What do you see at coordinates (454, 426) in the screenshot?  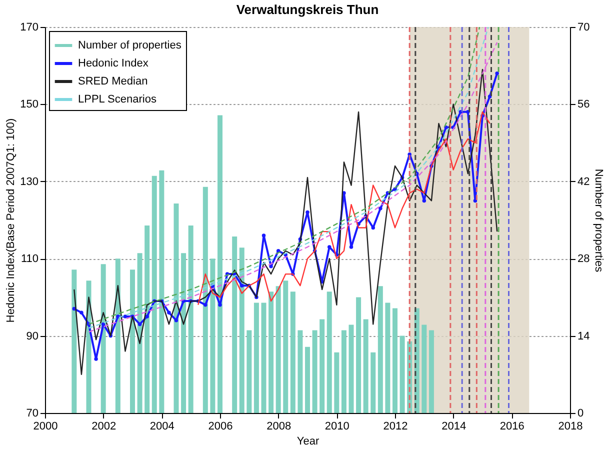 I see `x-tick-label: 2014` at bounding box center [454, 426].